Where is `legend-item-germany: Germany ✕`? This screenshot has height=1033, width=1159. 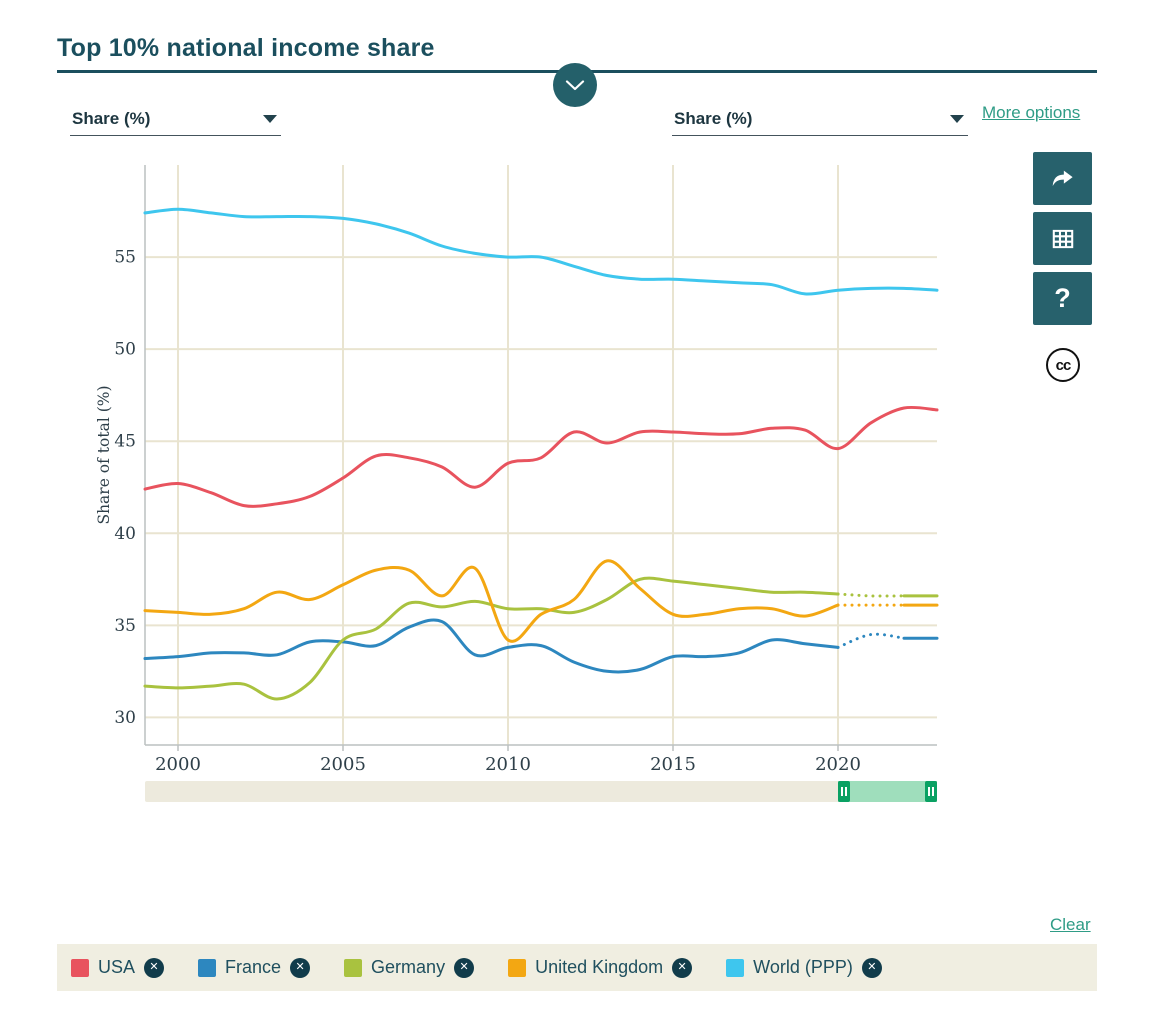
legend-item-germany: Germany ✕ is located at coordinates (409, 967).